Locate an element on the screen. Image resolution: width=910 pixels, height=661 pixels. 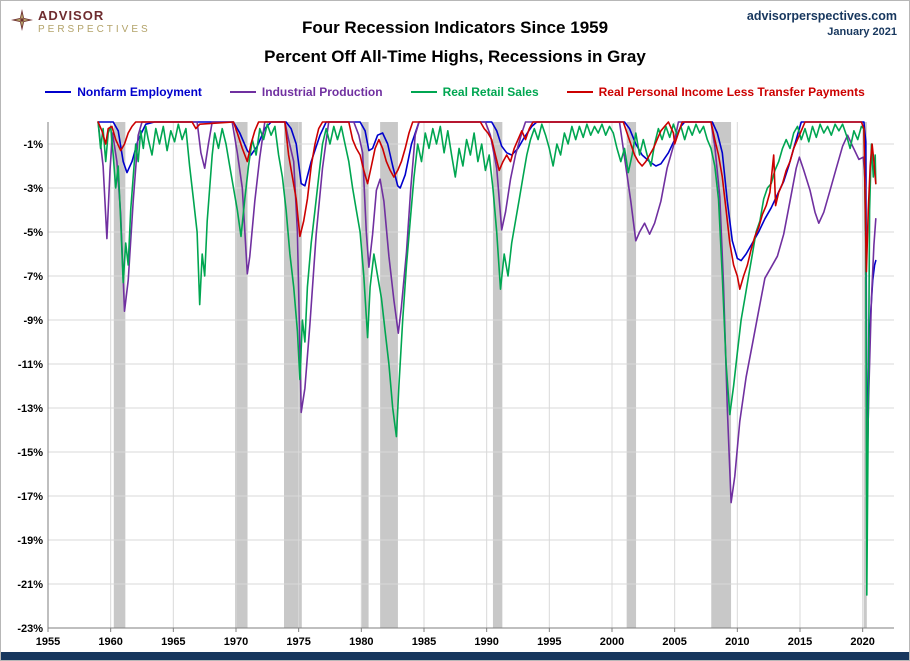
site-link: advisorperspectives.com is located at coordinates (821, 16).